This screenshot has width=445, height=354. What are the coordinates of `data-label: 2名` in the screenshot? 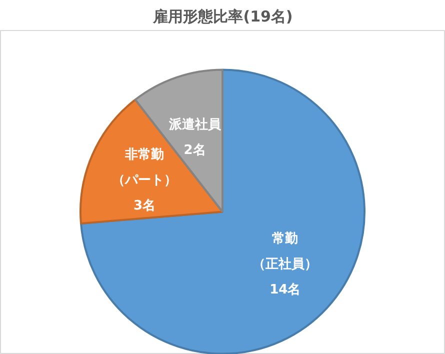 It's located at (195, 150).